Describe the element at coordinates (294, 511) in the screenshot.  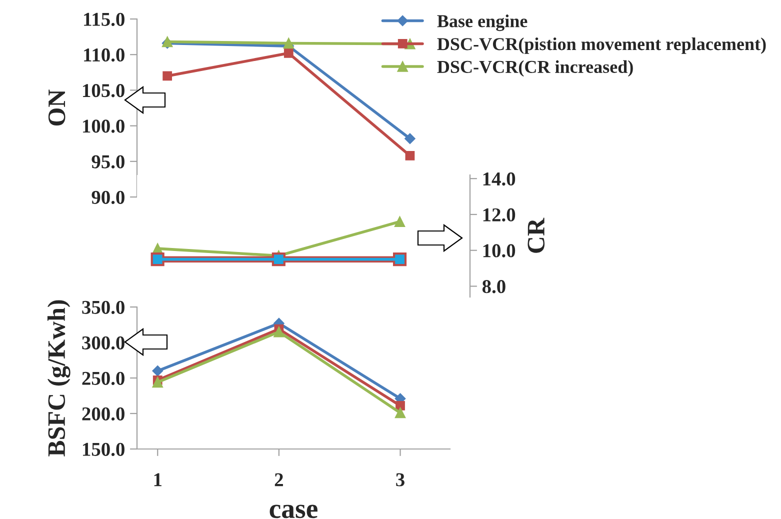
I see `x-axis-title: case` at that location.